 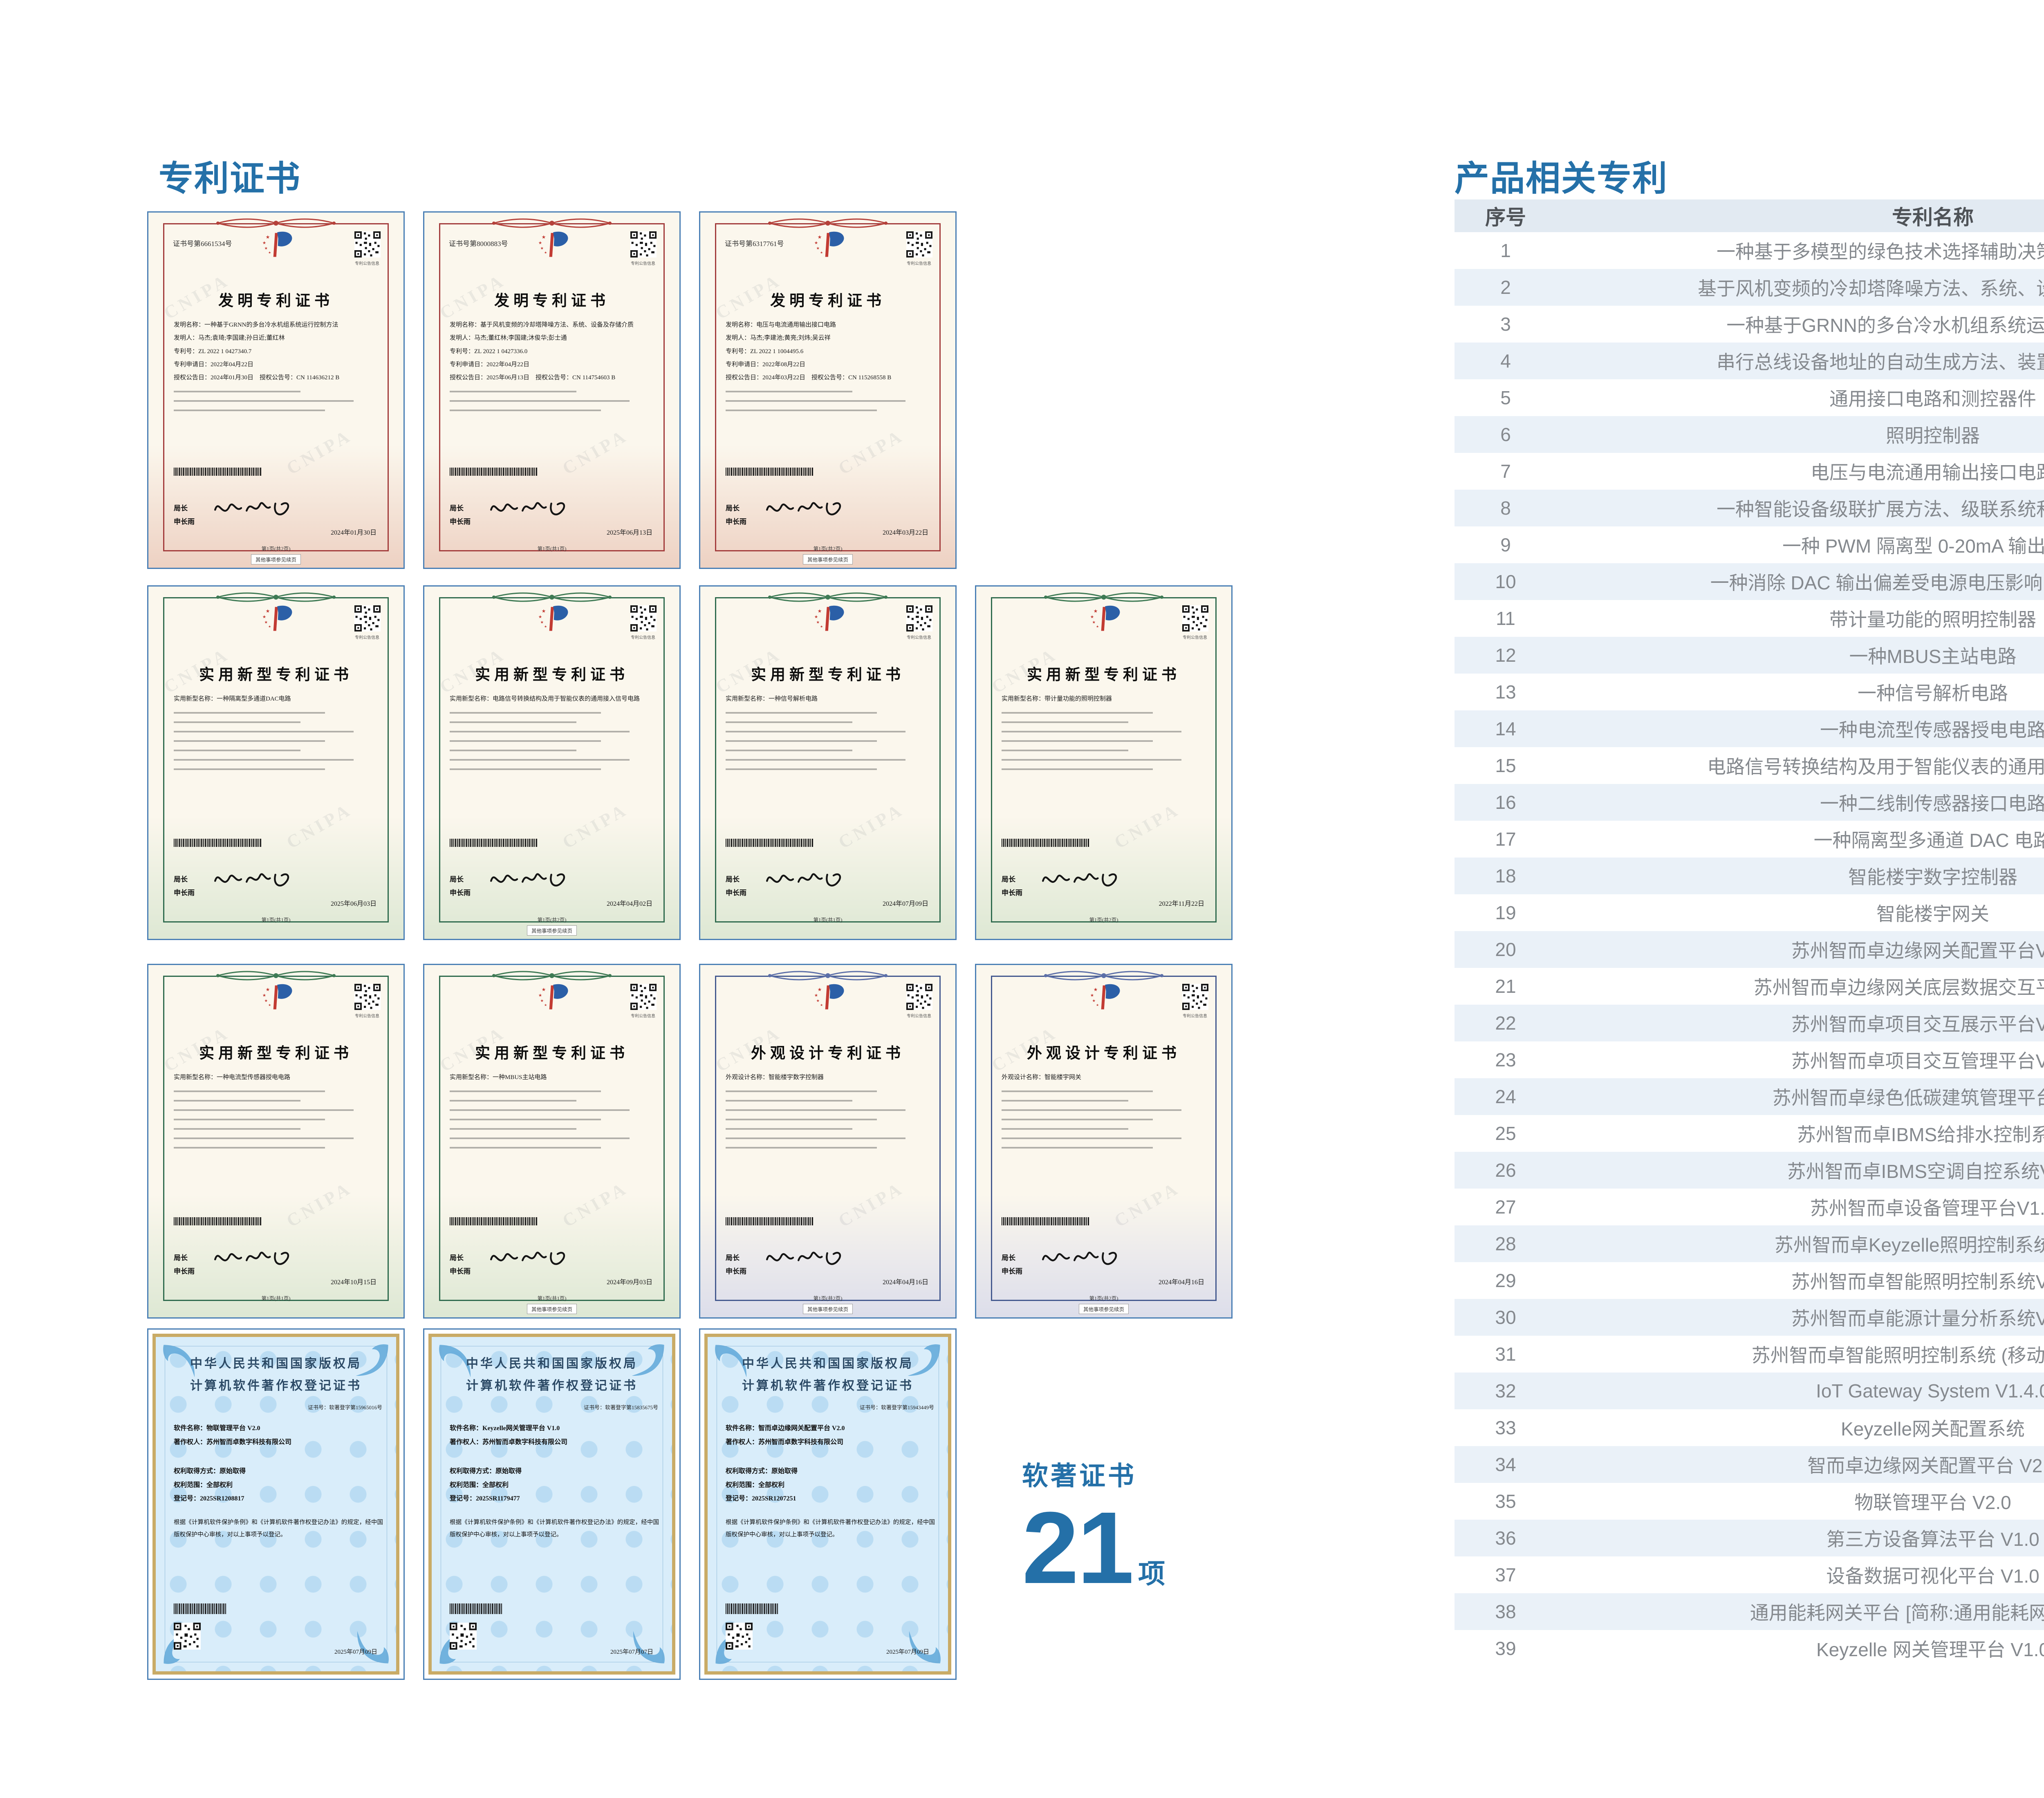 I want to click on table-row: 17 一种隔离型多通道 DAC 电路 实用新型, so click(x=1750, y=839).